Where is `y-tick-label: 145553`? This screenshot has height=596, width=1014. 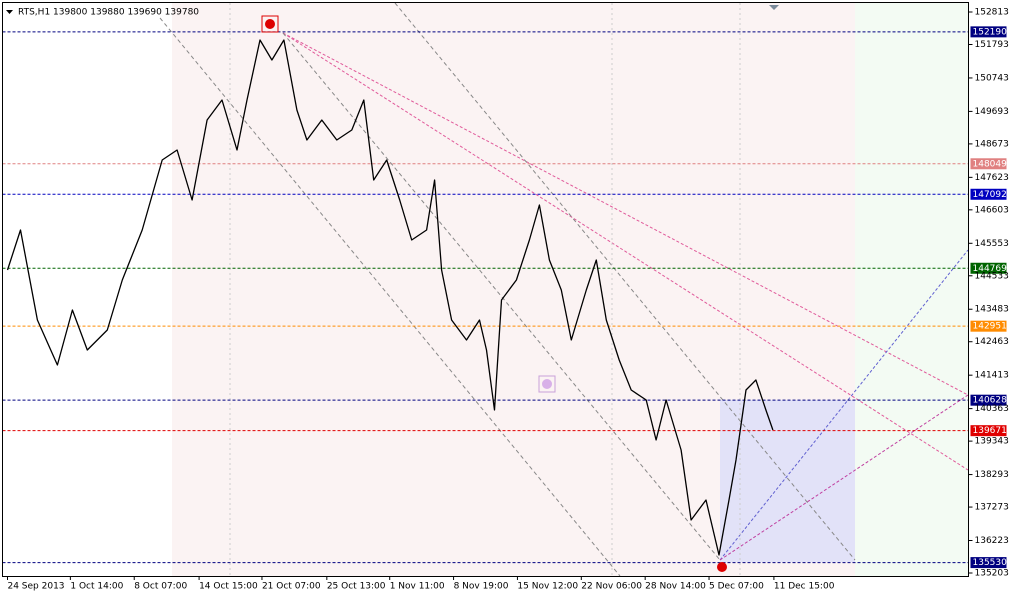 y-tick-label: 145553 is located at coordinates (992, 244).